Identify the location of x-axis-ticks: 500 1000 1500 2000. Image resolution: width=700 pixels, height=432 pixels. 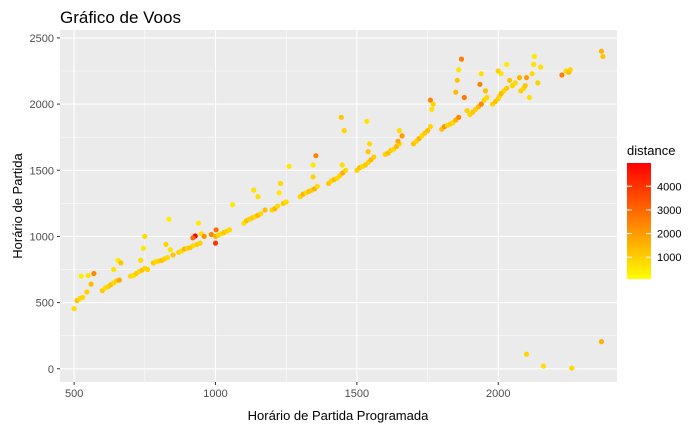
(287, 391).